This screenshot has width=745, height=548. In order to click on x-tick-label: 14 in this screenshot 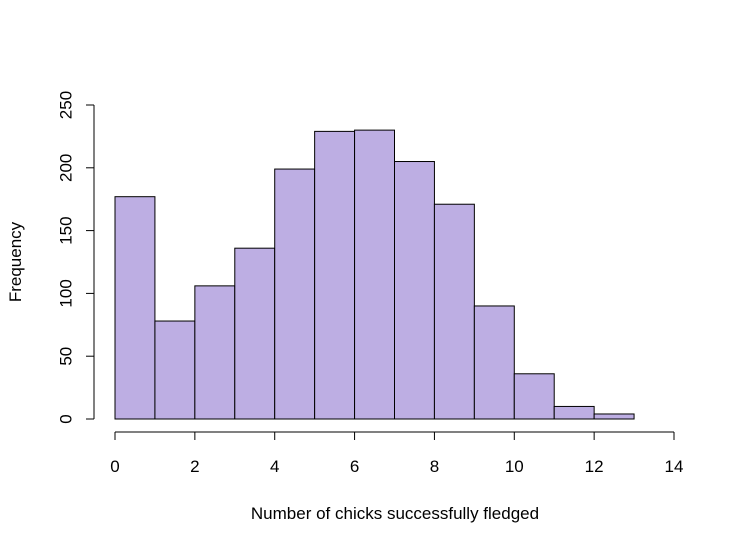, I will do `click(674, 466)`.